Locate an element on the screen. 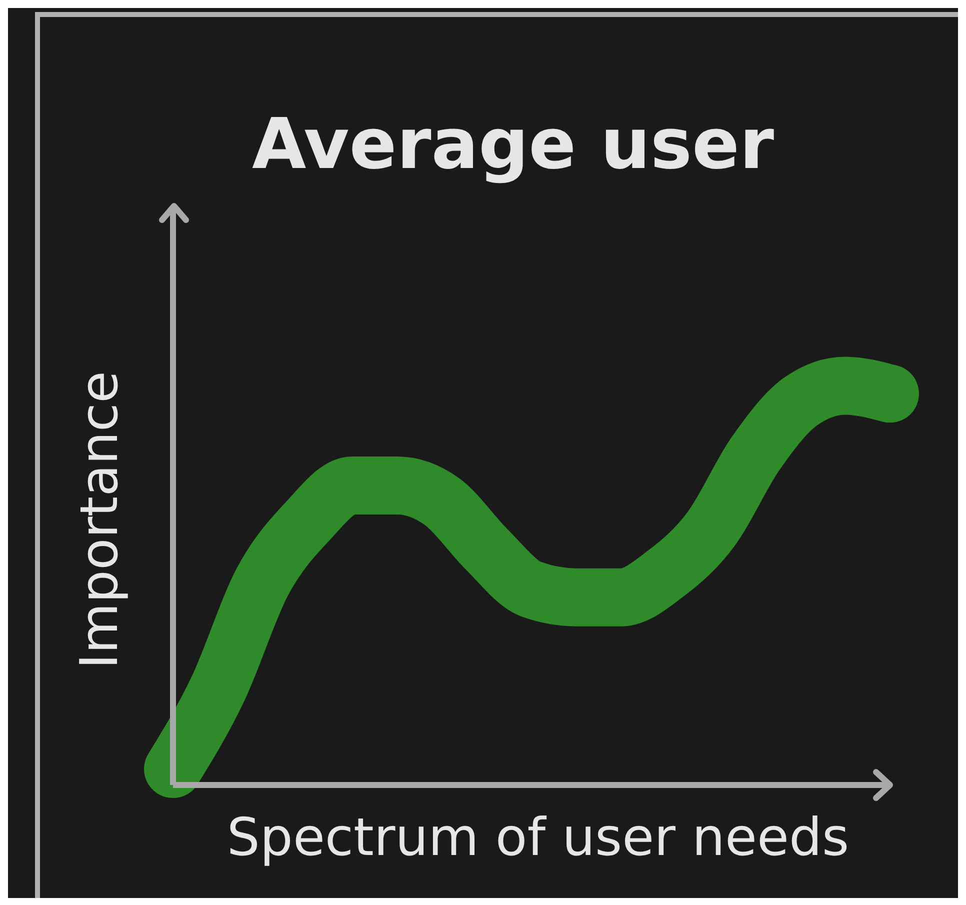  y-axis-title: Importance is located at coordinates (100, 520).